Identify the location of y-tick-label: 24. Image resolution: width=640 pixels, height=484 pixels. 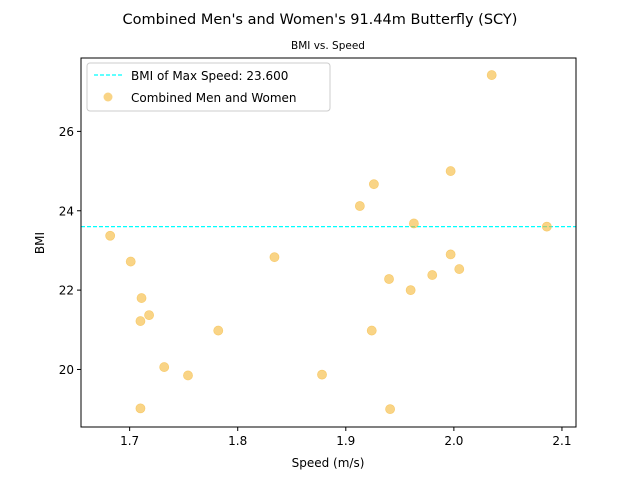
(66, 211).